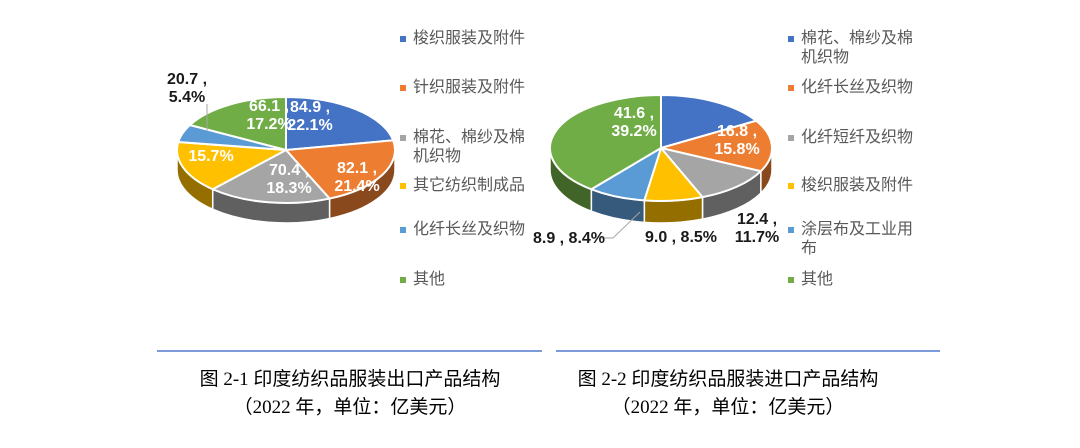  Describe the element at coordinates (757, 228) in the screenshot. I see `pie-1-slice-2-data-label: 12.4 , 11.7%` at that location.